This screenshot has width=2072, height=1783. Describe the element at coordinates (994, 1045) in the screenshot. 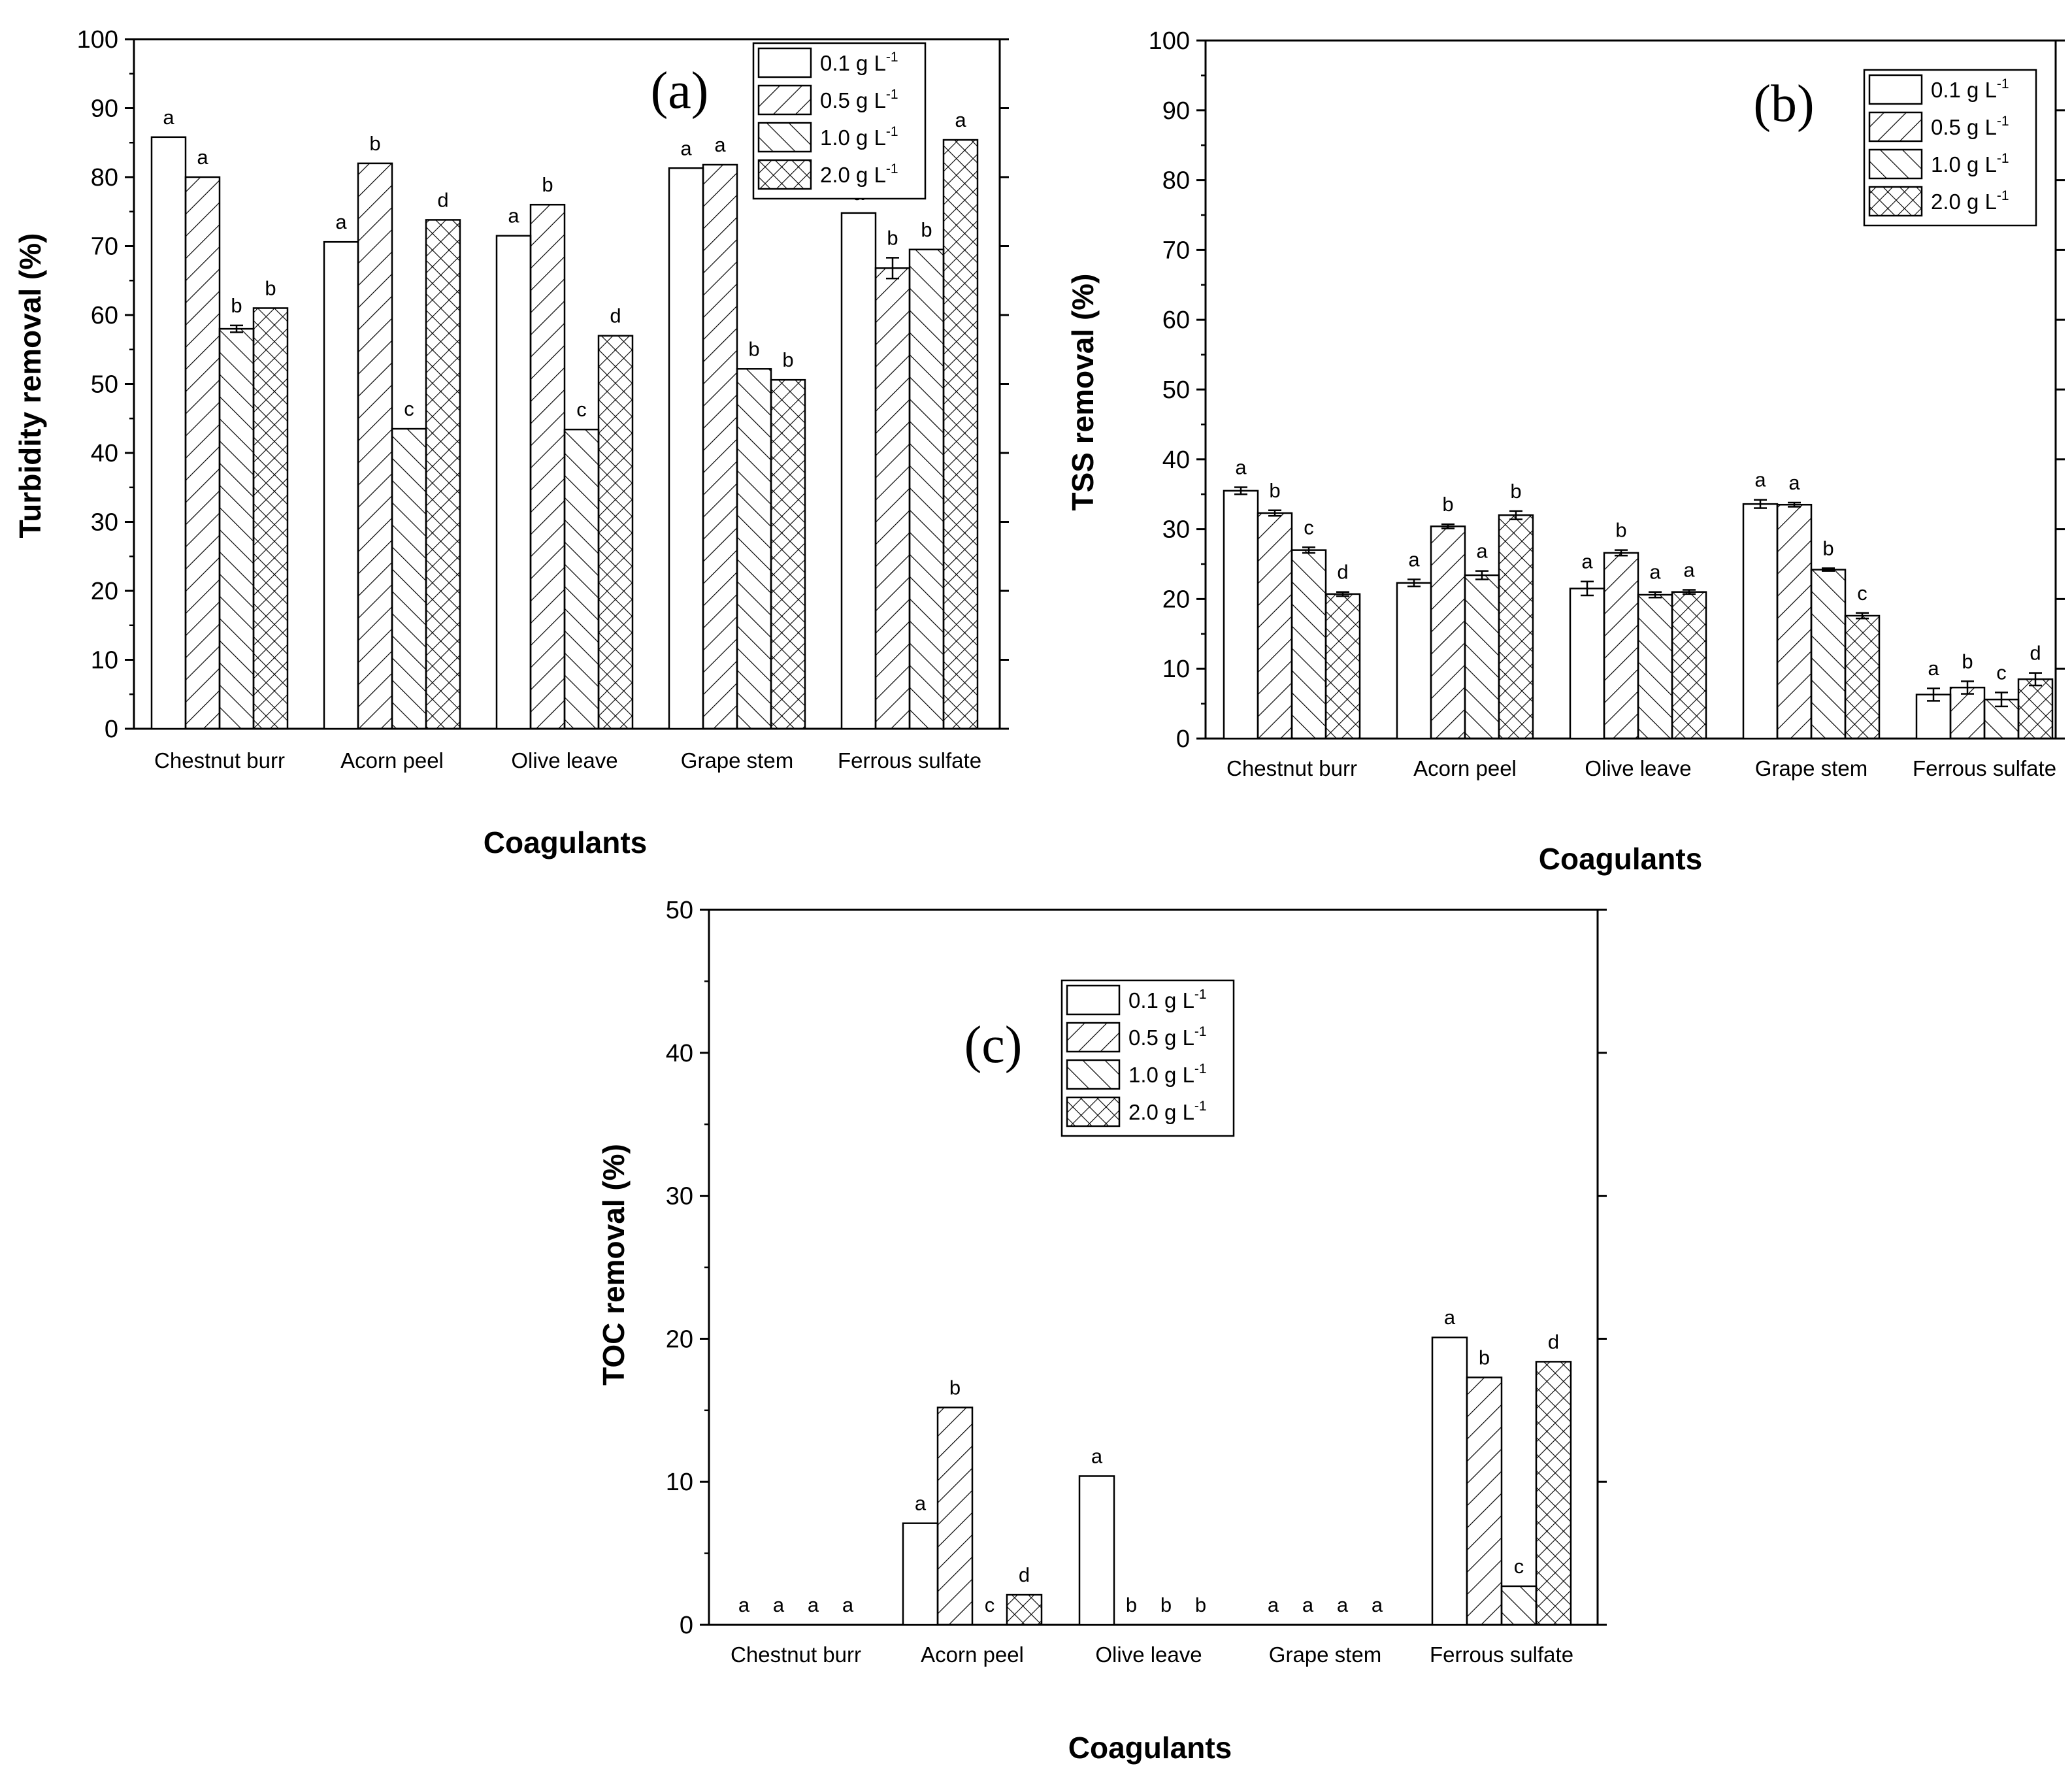

I see `panel-label: (c)` at that location.